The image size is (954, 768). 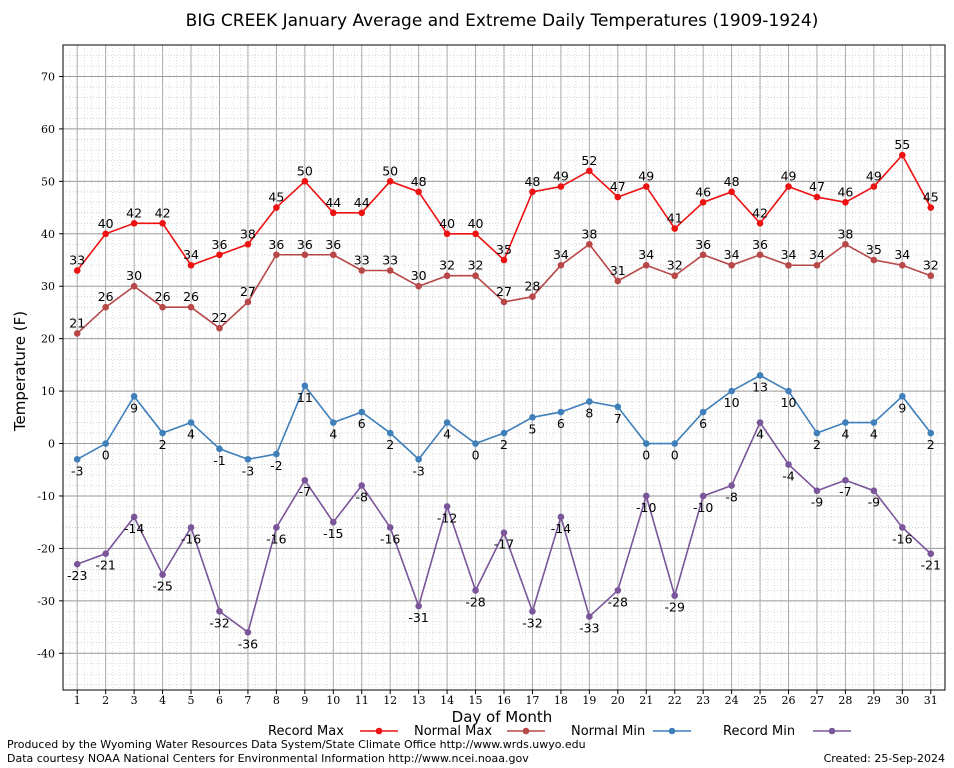 I want to click on x-tick-label: 31, so click(x=931, y=700).